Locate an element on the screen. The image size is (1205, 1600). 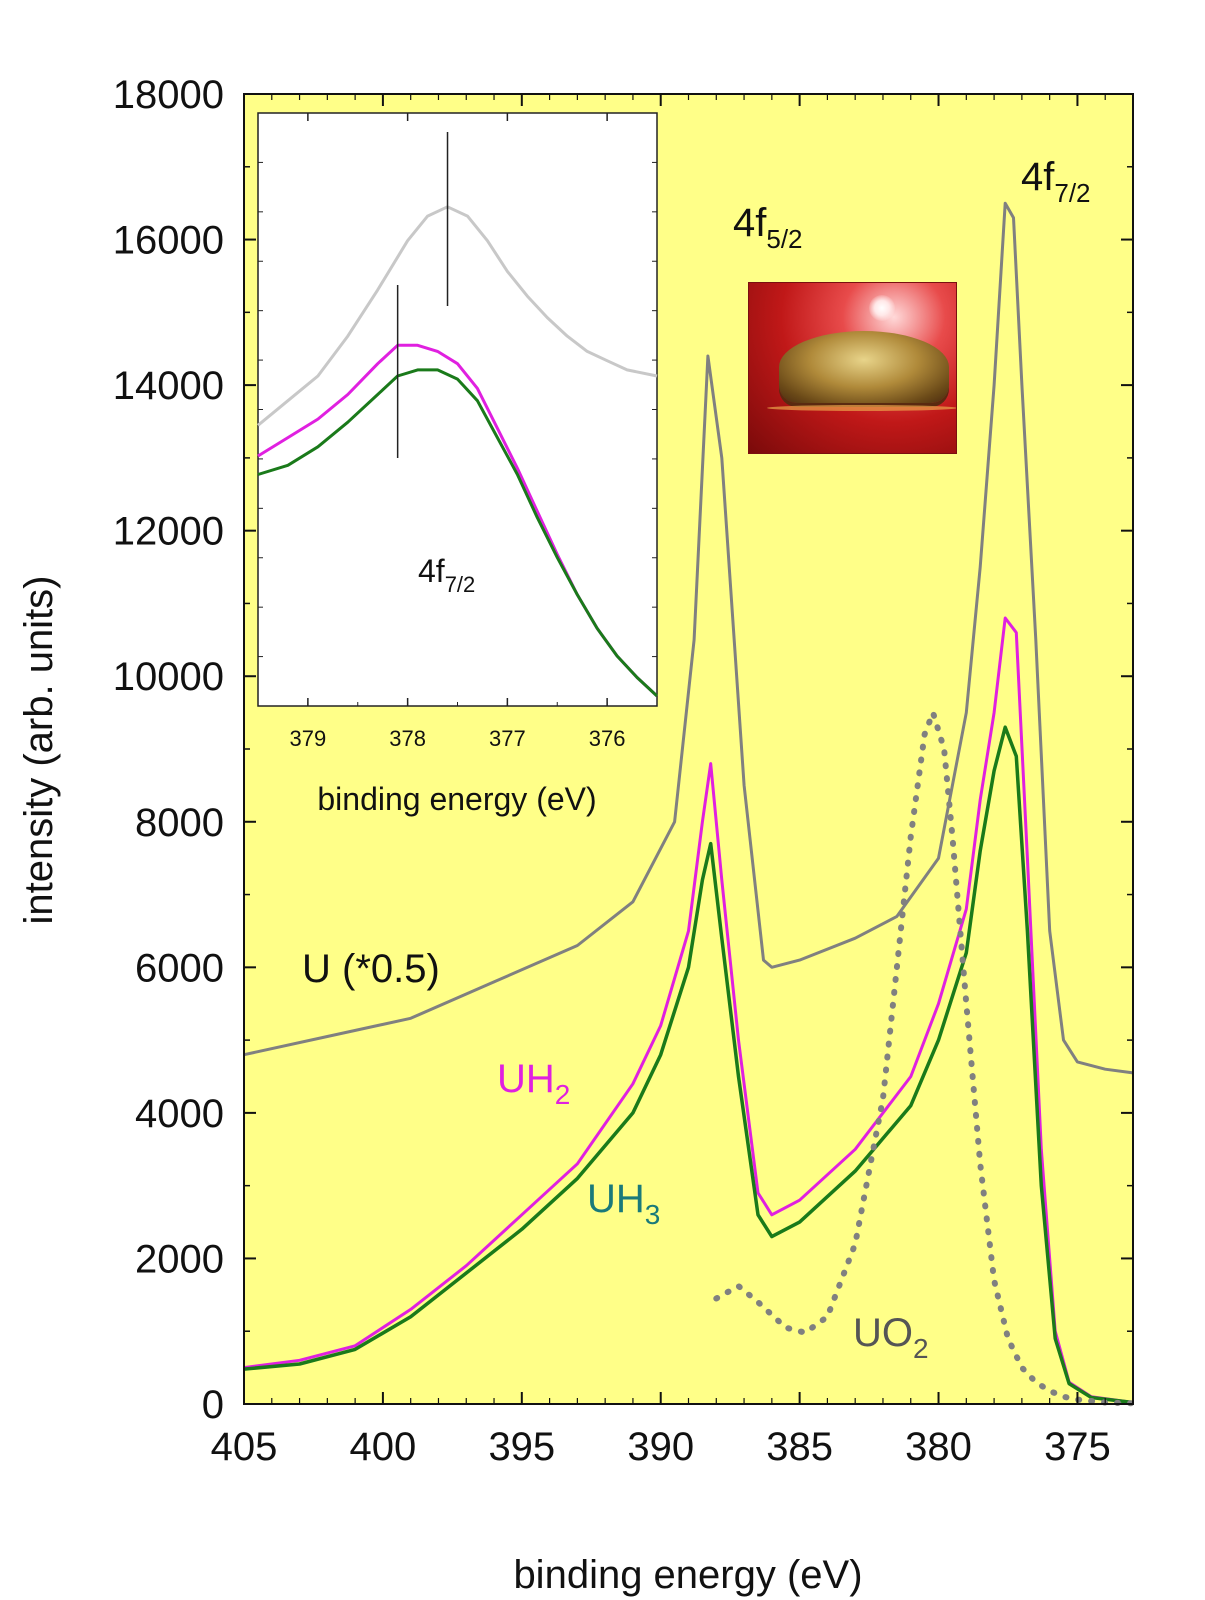
y-tick-label: 6000 is located at coordinates (179, 968).